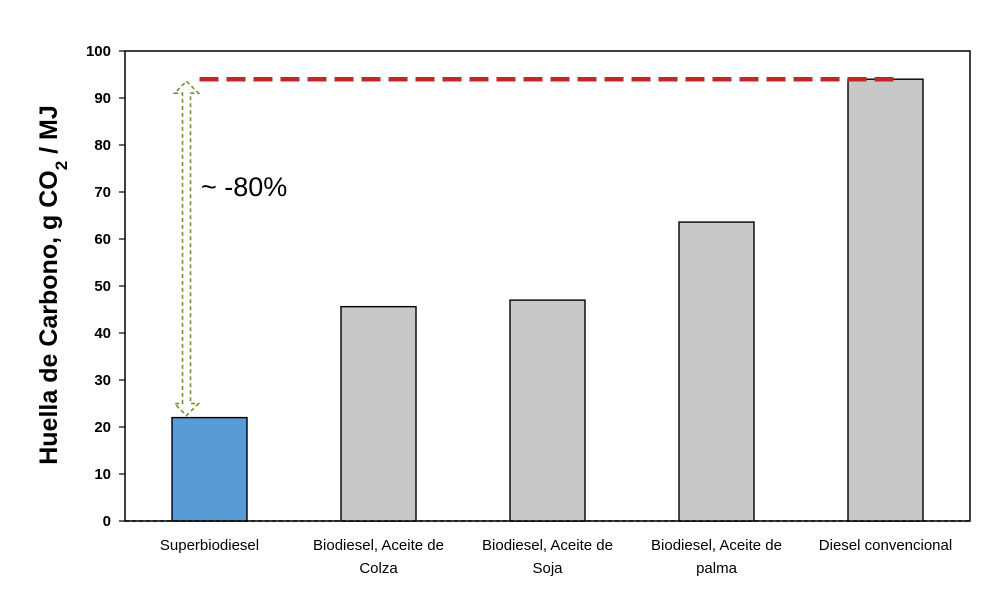  I want to click on y-tick-label: 10, so click(102, 474).